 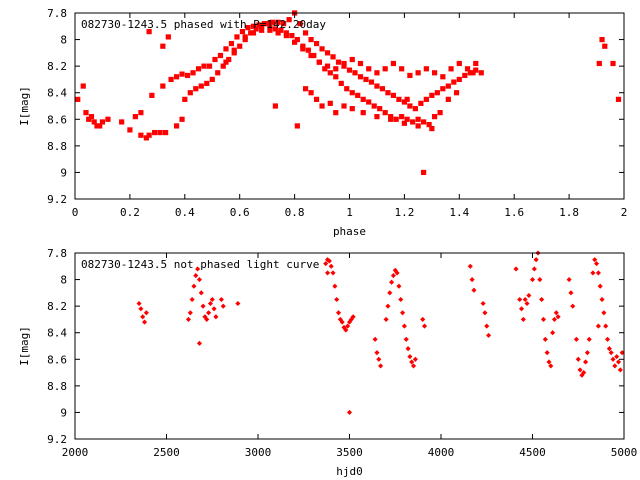 What do you see at coordinates (57, 253) in the screenshot?
I see `y-tick-label: 7.8` at bounding box center [57, 253].